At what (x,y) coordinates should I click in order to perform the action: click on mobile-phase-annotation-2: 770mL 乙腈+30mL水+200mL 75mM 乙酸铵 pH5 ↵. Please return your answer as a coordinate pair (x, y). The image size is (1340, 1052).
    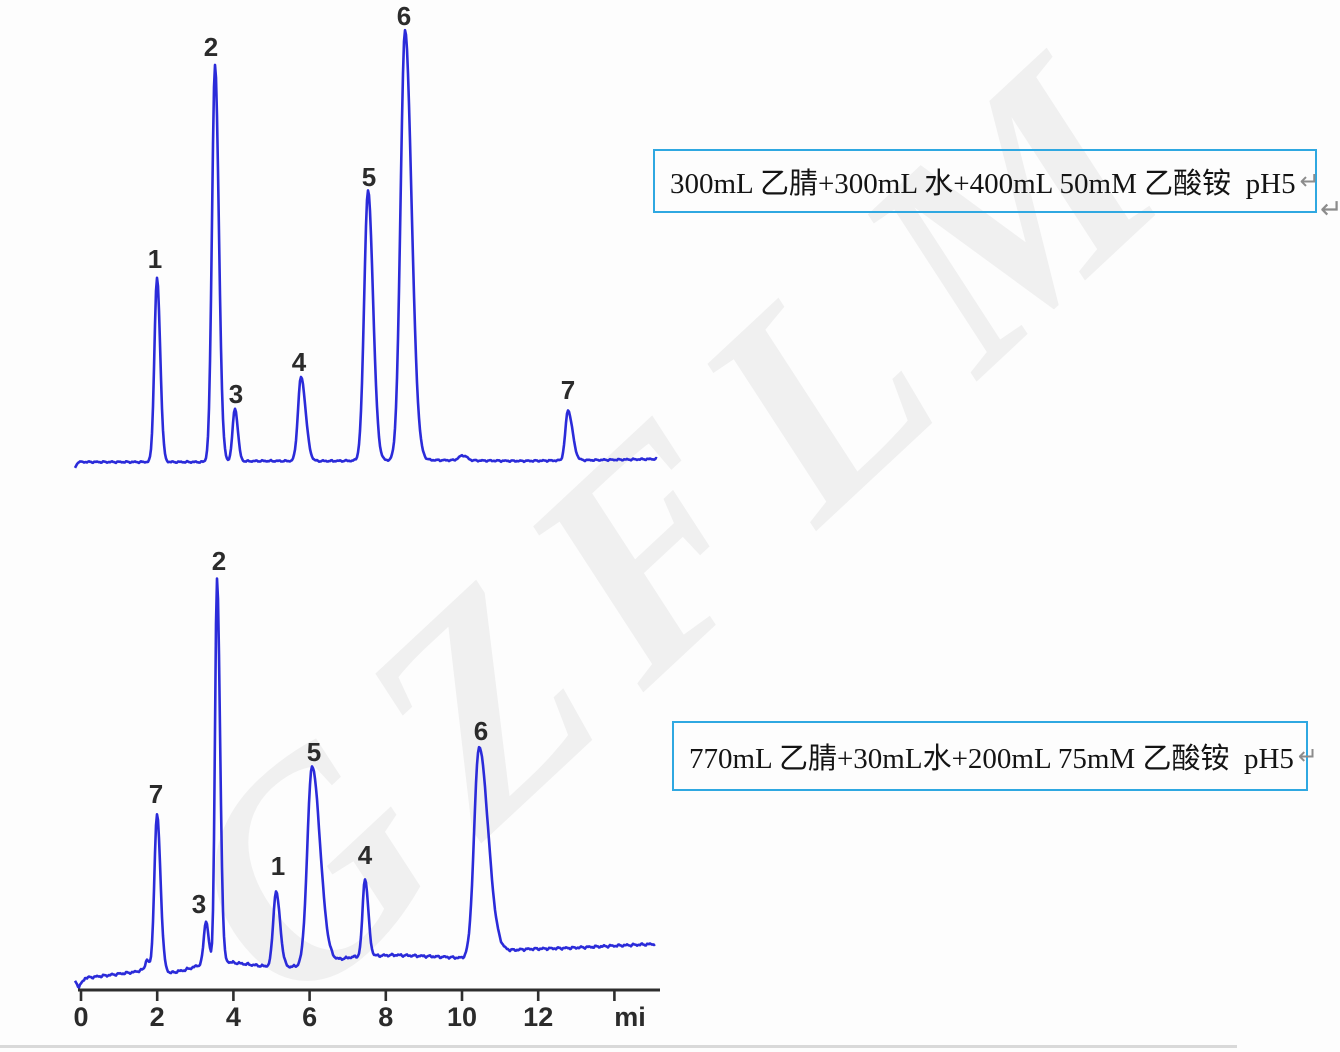
    Looking at the image, I should click on (995, 756).